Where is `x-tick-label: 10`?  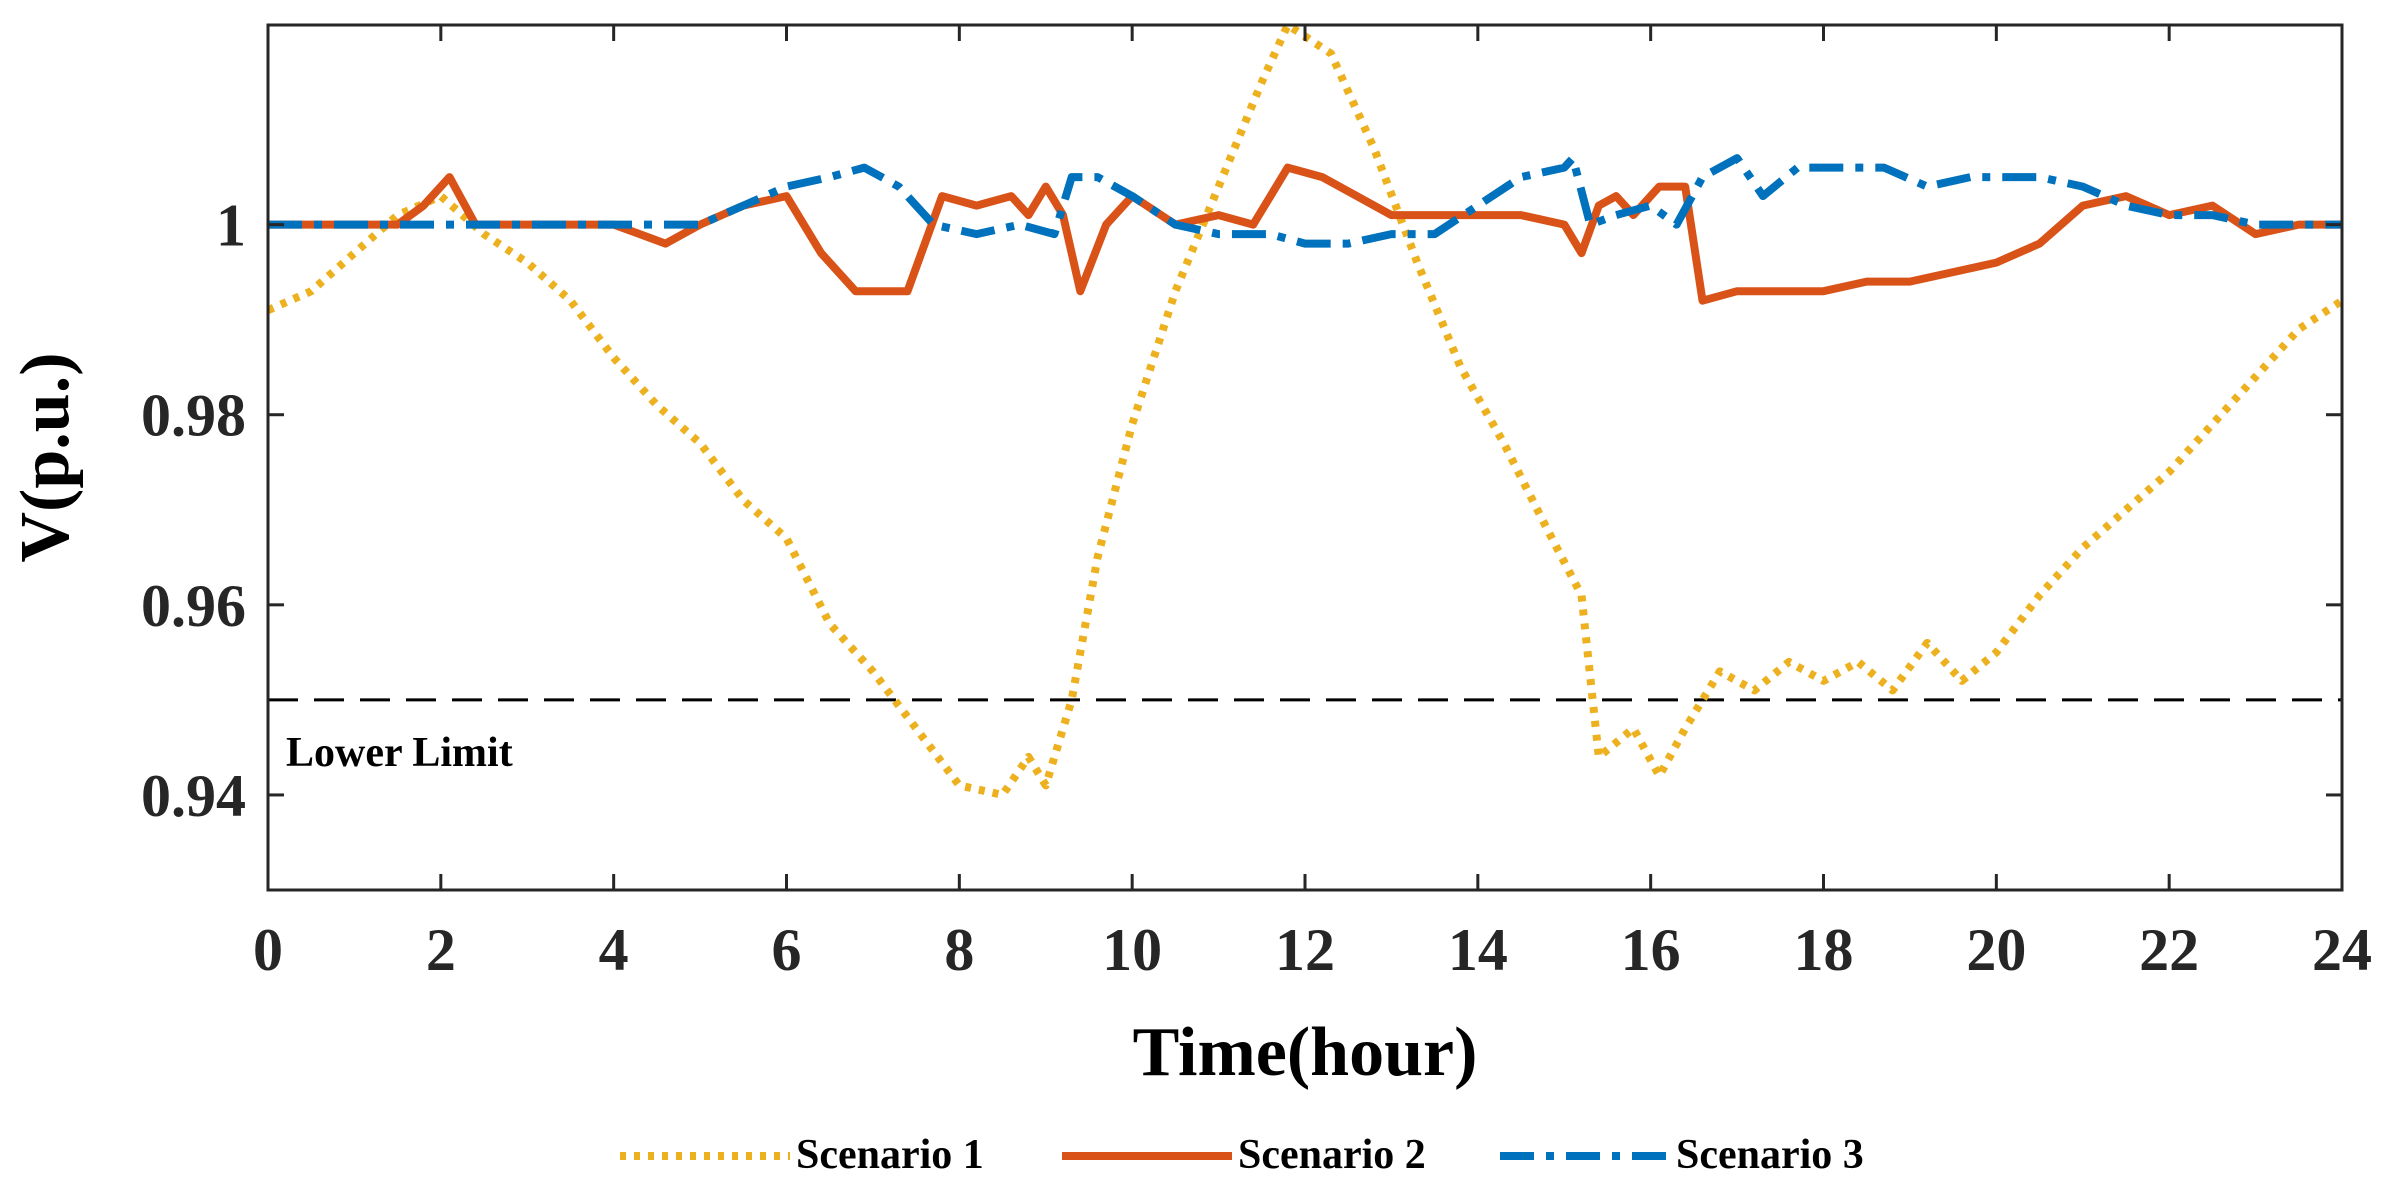 x-tick-label: 10 is located at coordinates (1132, 950).